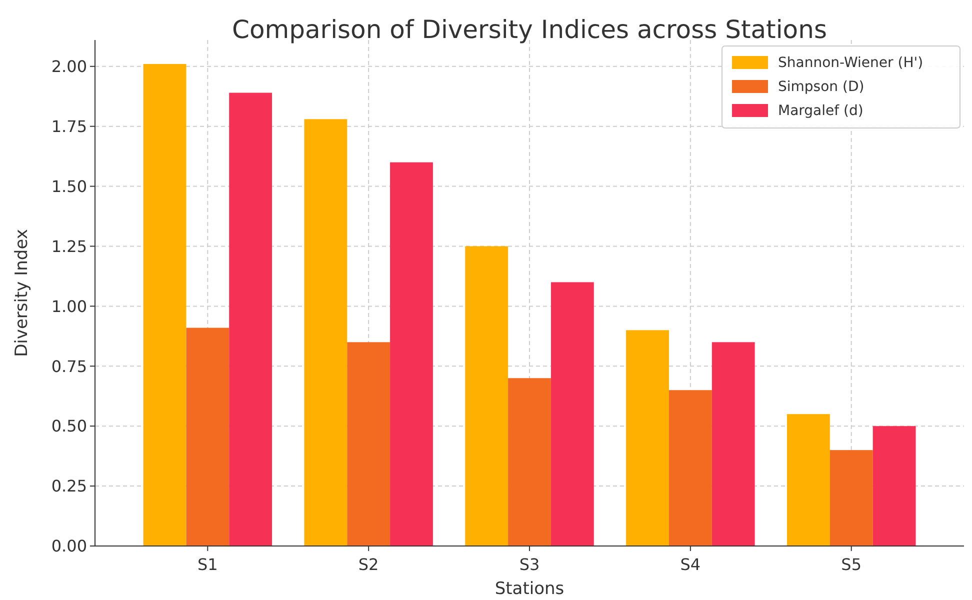  I want to click on chart-title: Comparison of Diversity Indices across Stations, so click(529, 29).